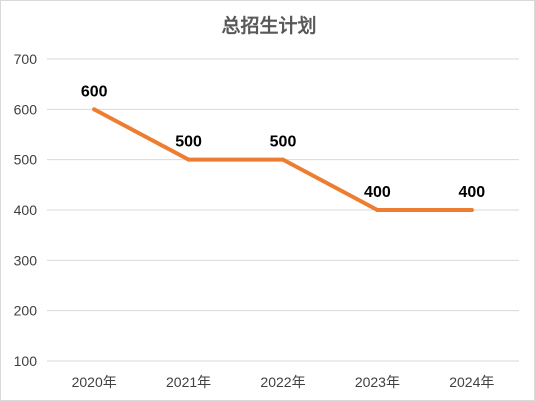 This screenshot has height=401, width=535. What do you see at coordinates (471, 382) in the screenshot?
I see `x-tick-label: 2024年` at bounding box center [471, 382].